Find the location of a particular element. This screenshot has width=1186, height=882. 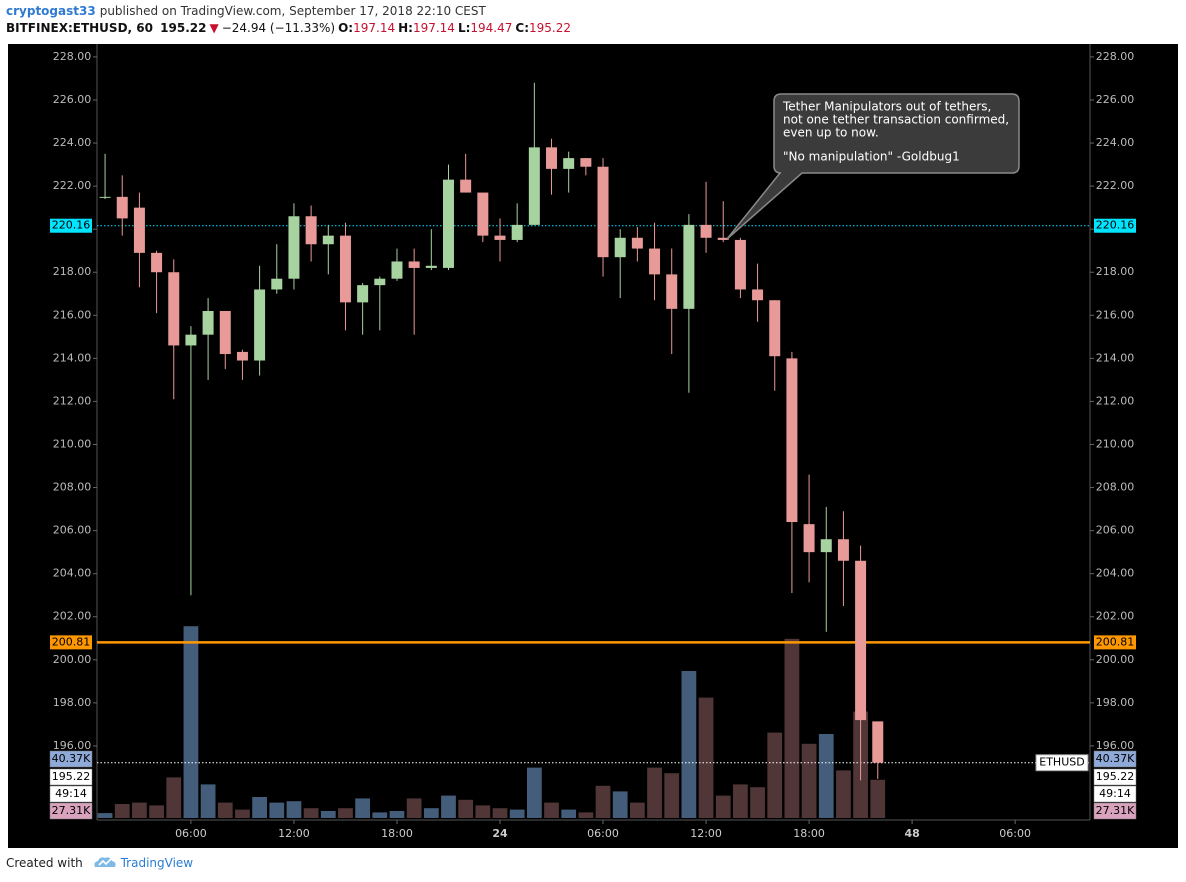

logo is located at coordinates (105, 862).